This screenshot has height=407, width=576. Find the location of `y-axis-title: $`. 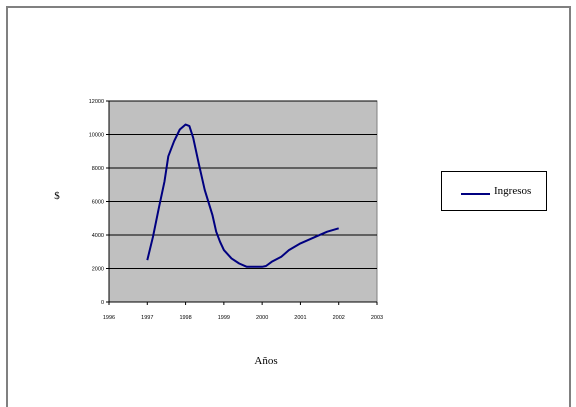

y-axis-title: $ is located at coordinates (57, 196).